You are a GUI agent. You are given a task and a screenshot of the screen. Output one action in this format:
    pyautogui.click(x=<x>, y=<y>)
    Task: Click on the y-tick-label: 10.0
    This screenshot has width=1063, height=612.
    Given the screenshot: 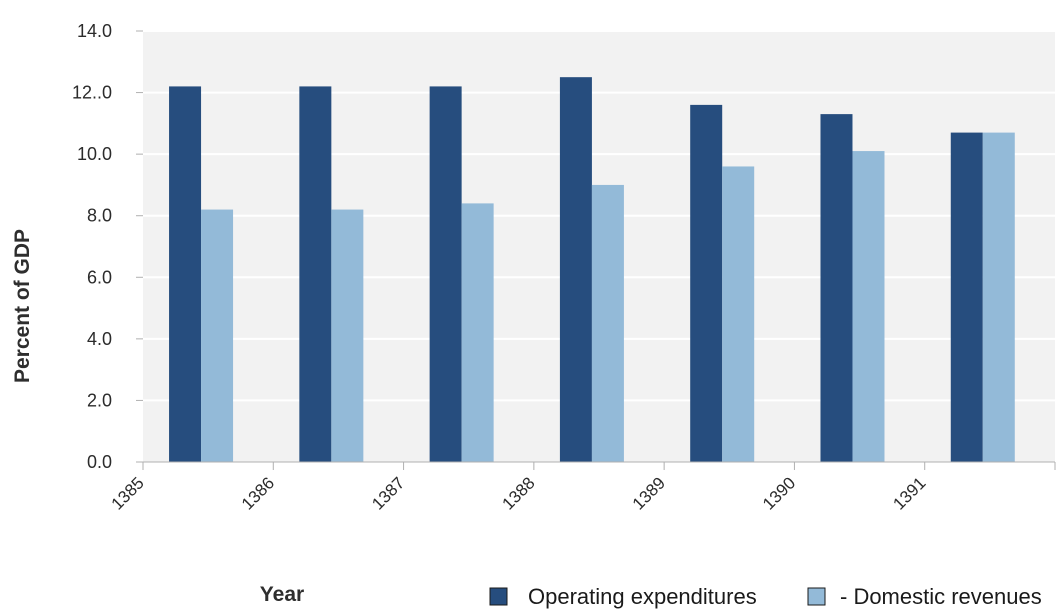 What is the action you would take?
    pyautogui.click(x=94, y=154)
    